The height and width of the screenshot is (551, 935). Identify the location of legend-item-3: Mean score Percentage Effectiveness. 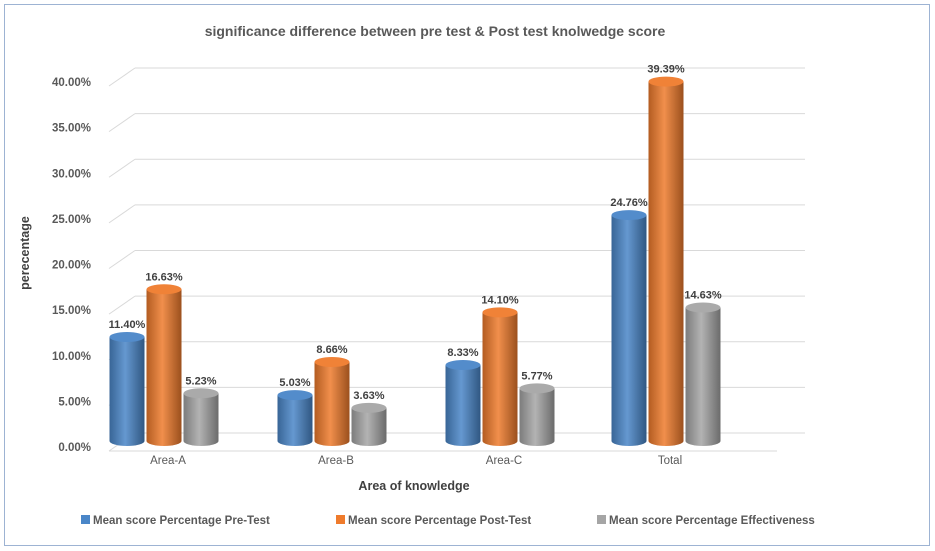
(706, 521).